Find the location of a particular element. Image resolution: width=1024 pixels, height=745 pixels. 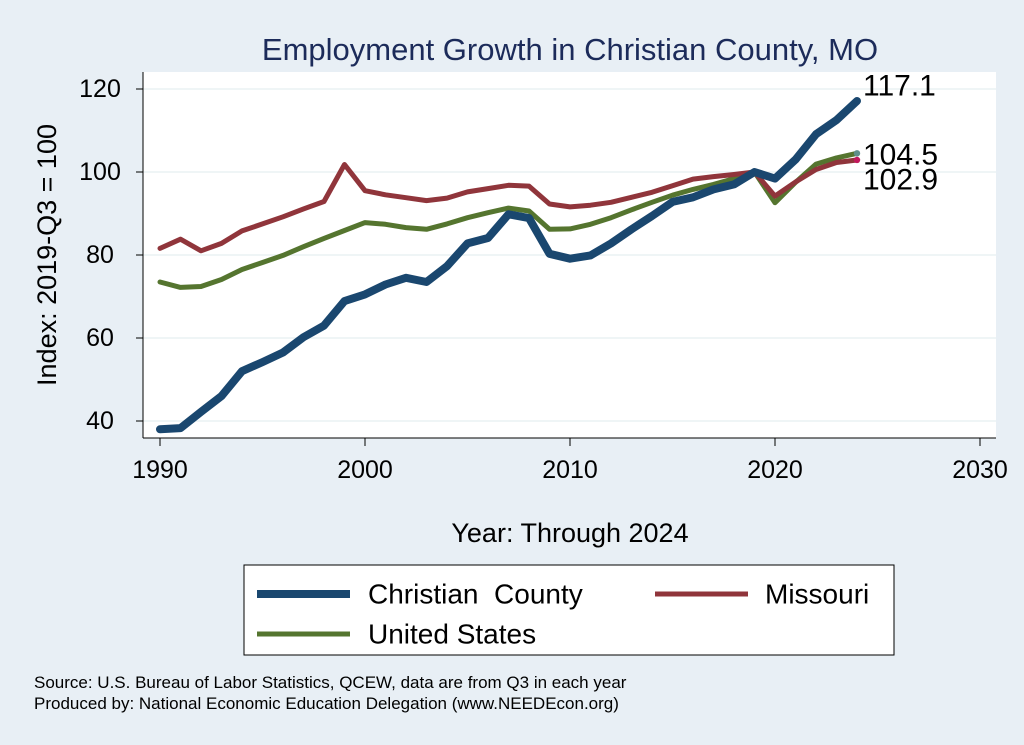

x-tick-label: 1990 is located at coordinates (160, 470).